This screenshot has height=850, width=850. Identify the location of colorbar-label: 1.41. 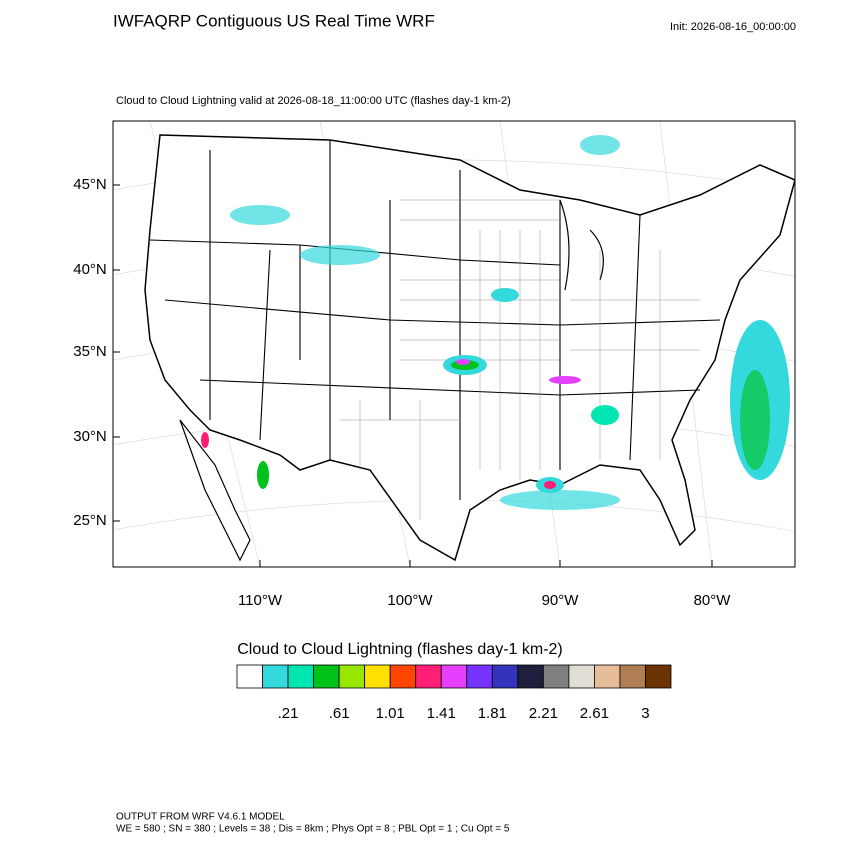
(441, 713).